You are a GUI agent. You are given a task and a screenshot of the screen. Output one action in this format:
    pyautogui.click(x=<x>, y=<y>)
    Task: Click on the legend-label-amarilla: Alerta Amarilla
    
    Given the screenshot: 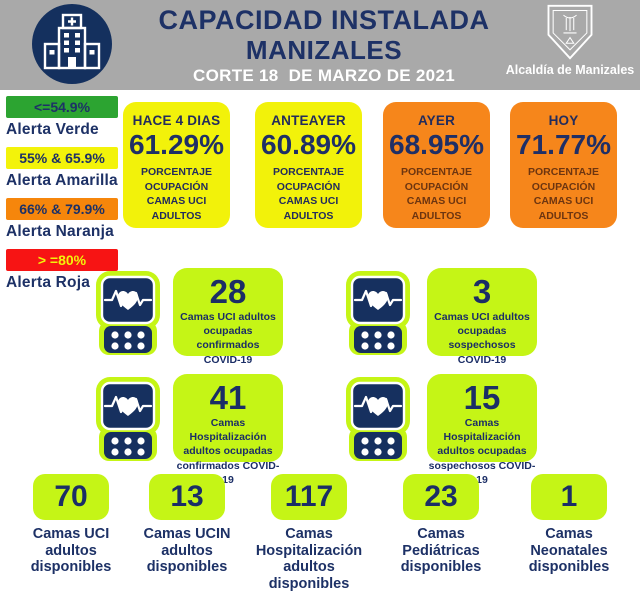 What is the action you would take?
    pyautogui.click(x=62, y=180)
    